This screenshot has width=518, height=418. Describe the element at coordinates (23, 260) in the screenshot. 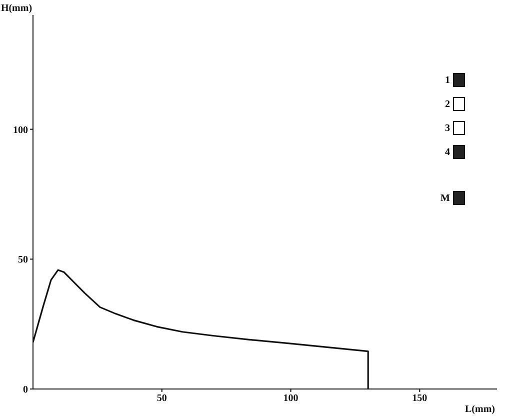

I see `y-tick-label: 50` at that location.